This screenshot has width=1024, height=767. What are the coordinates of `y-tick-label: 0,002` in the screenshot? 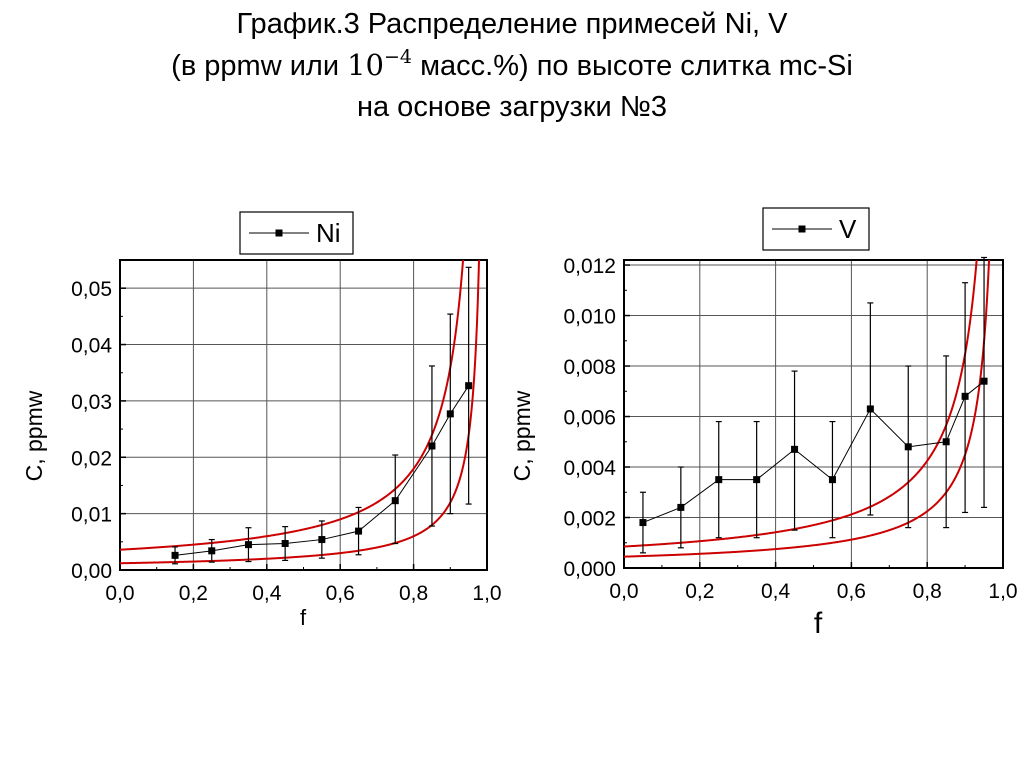 It's located at (589, 519).